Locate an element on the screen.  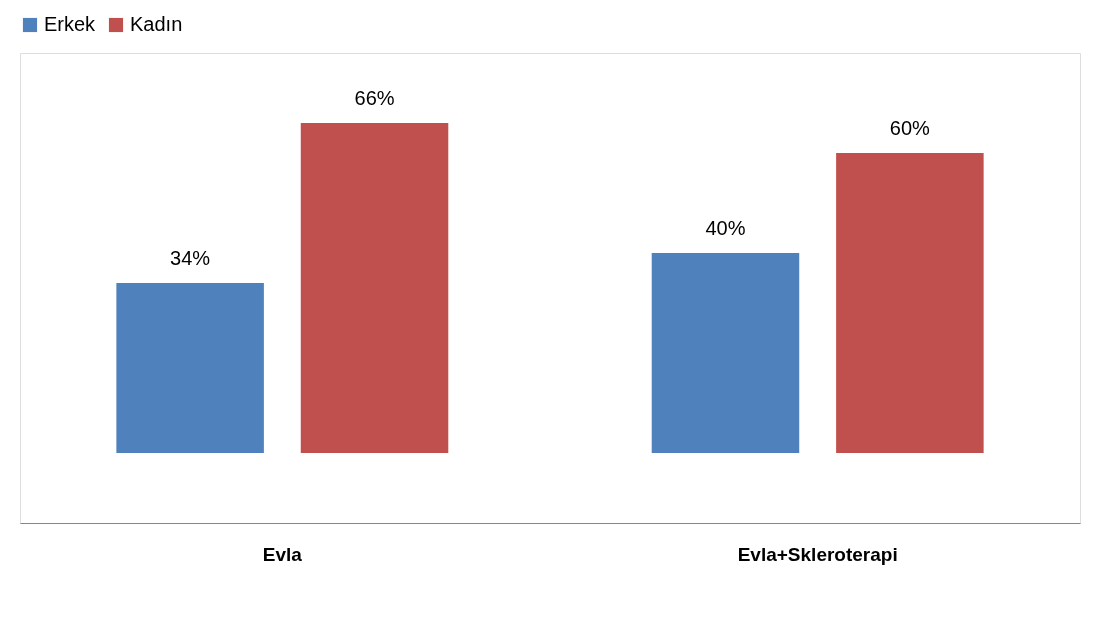
x-tick-label: Evla is located at coordinates (282, 554).